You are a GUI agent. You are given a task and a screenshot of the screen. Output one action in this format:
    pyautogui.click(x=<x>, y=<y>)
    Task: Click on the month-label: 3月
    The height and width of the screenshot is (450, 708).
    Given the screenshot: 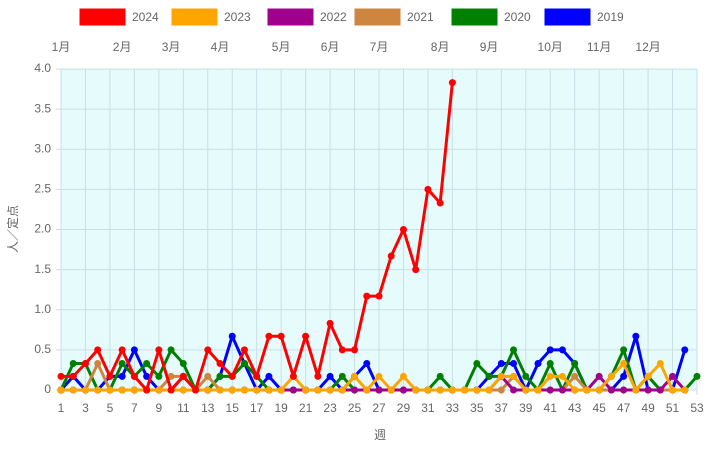 What is the action you would take?
    pyautogui.click(x=171, y=47)
    